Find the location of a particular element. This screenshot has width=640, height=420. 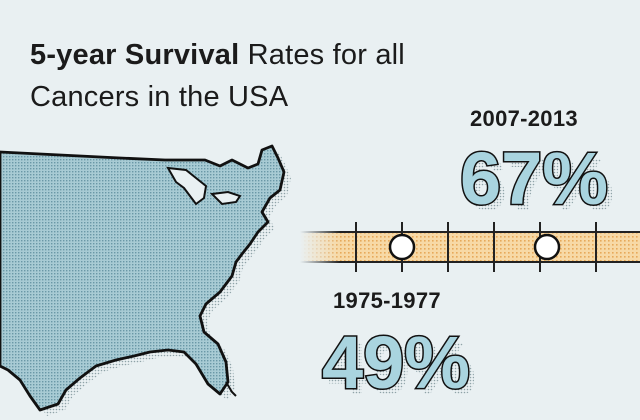

title-rest: Rates for all is located at coordinates (322, 55).